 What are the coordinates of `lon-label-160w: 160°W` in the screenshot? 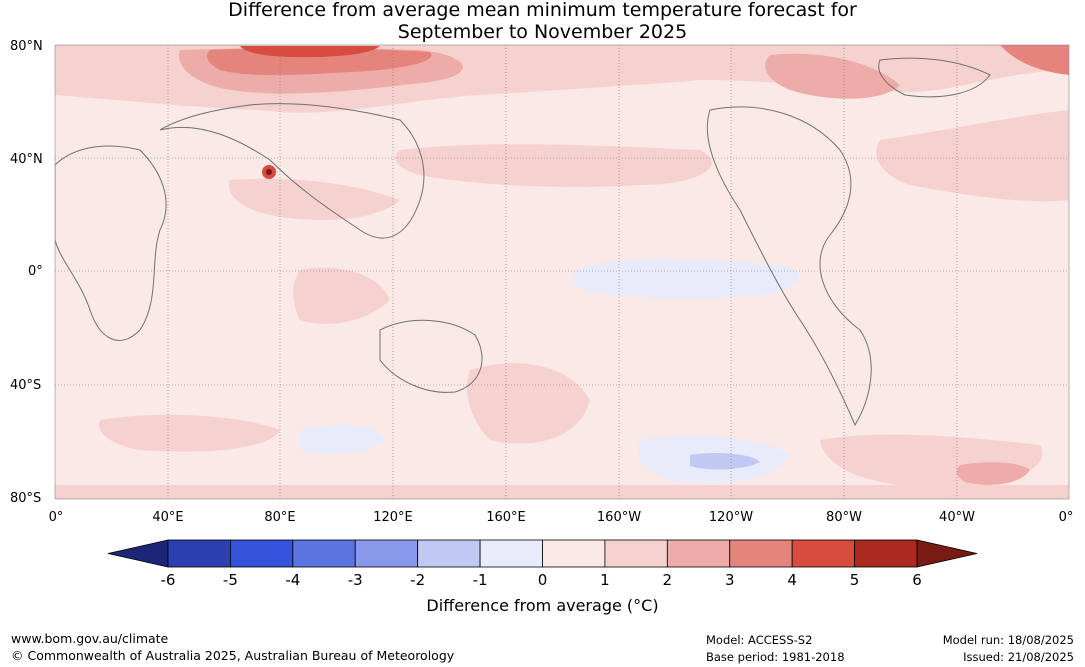 It's located at (619, 517).